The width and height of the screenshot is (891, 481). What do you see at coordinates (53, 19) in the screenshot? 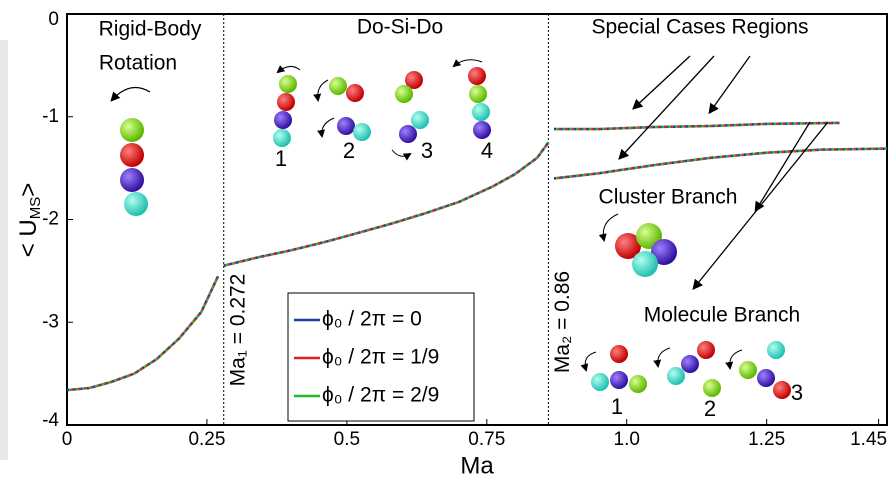
I see `y-tick-label: 0` at bounding box center [53, 19].